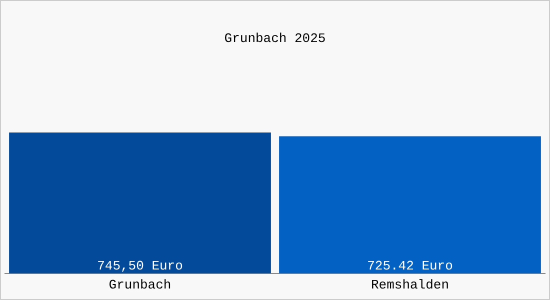 The width and height of the screenshot is (550, 300). Describe the element at coordinates (275, 38) in the screenshot. I see `chart-title: Grunbach 2025` at that location.